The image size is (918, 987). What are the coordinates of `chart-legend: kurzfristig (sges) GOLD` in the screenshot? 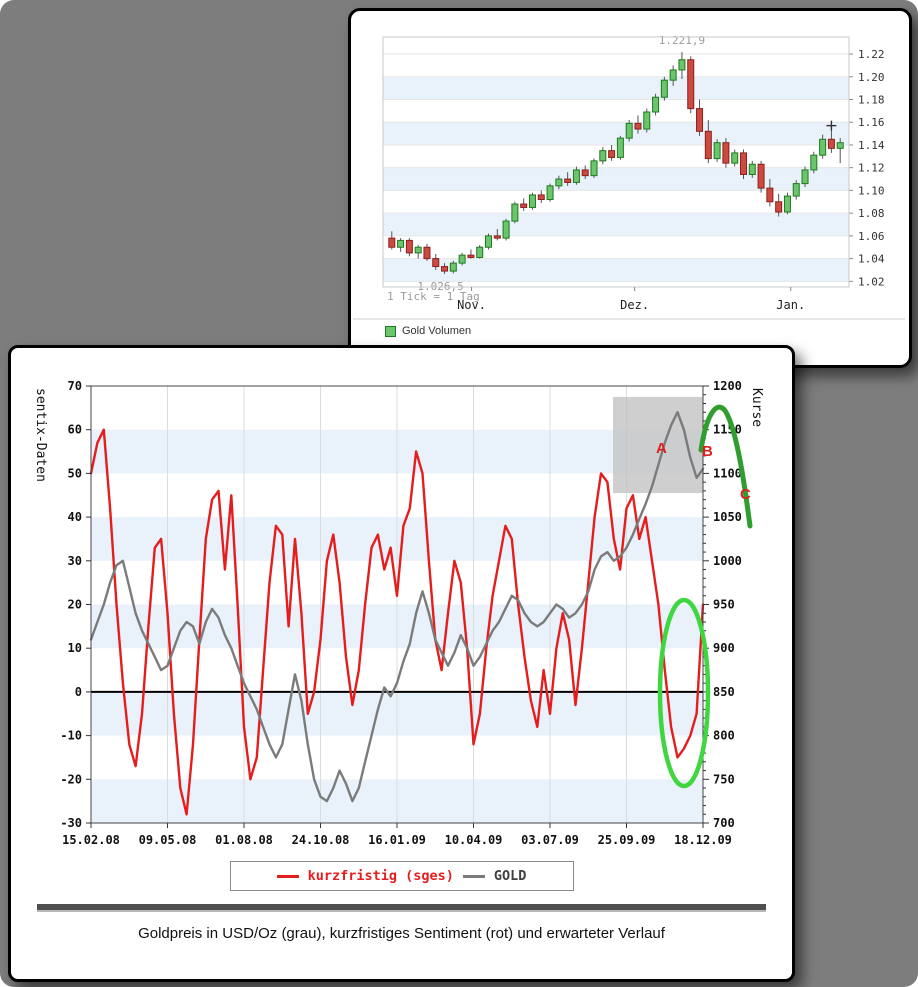 It's located at (401, 876).